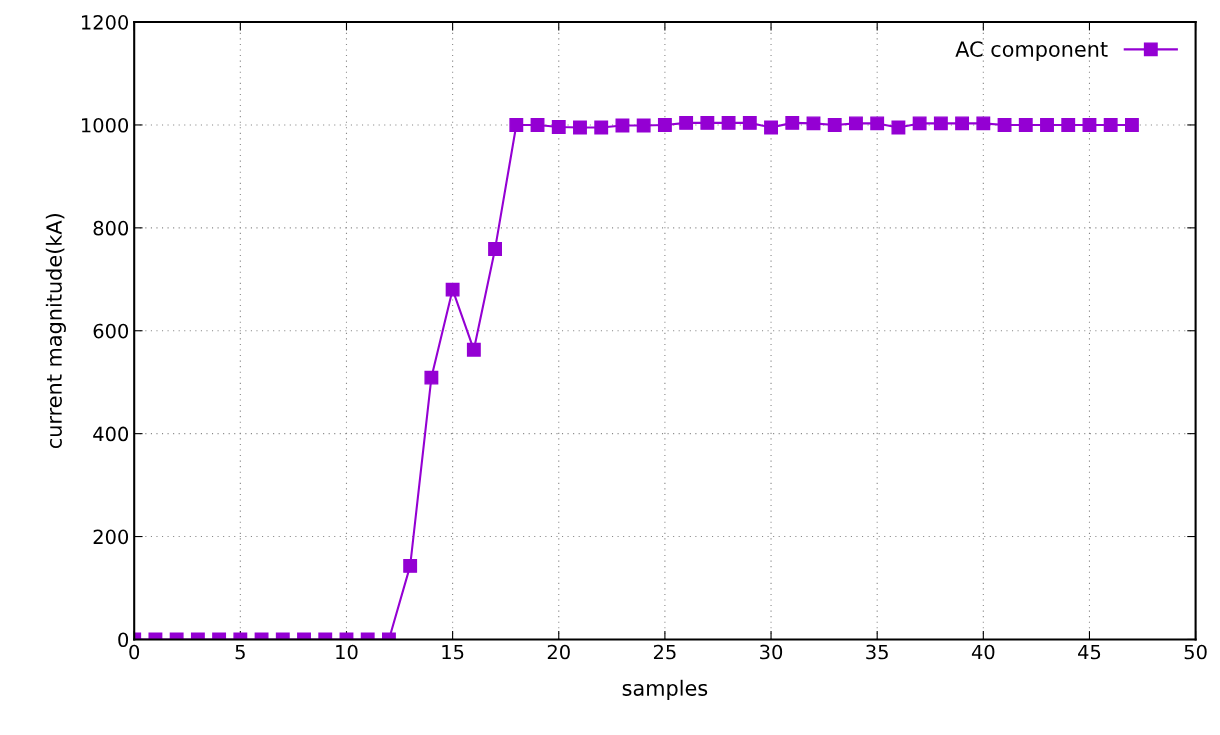 The height and width of the screenshot is (735, 1220). Describe the element at coordinates (123, 640) in the screenshot. I see `y-tick-label: 0` at that location.